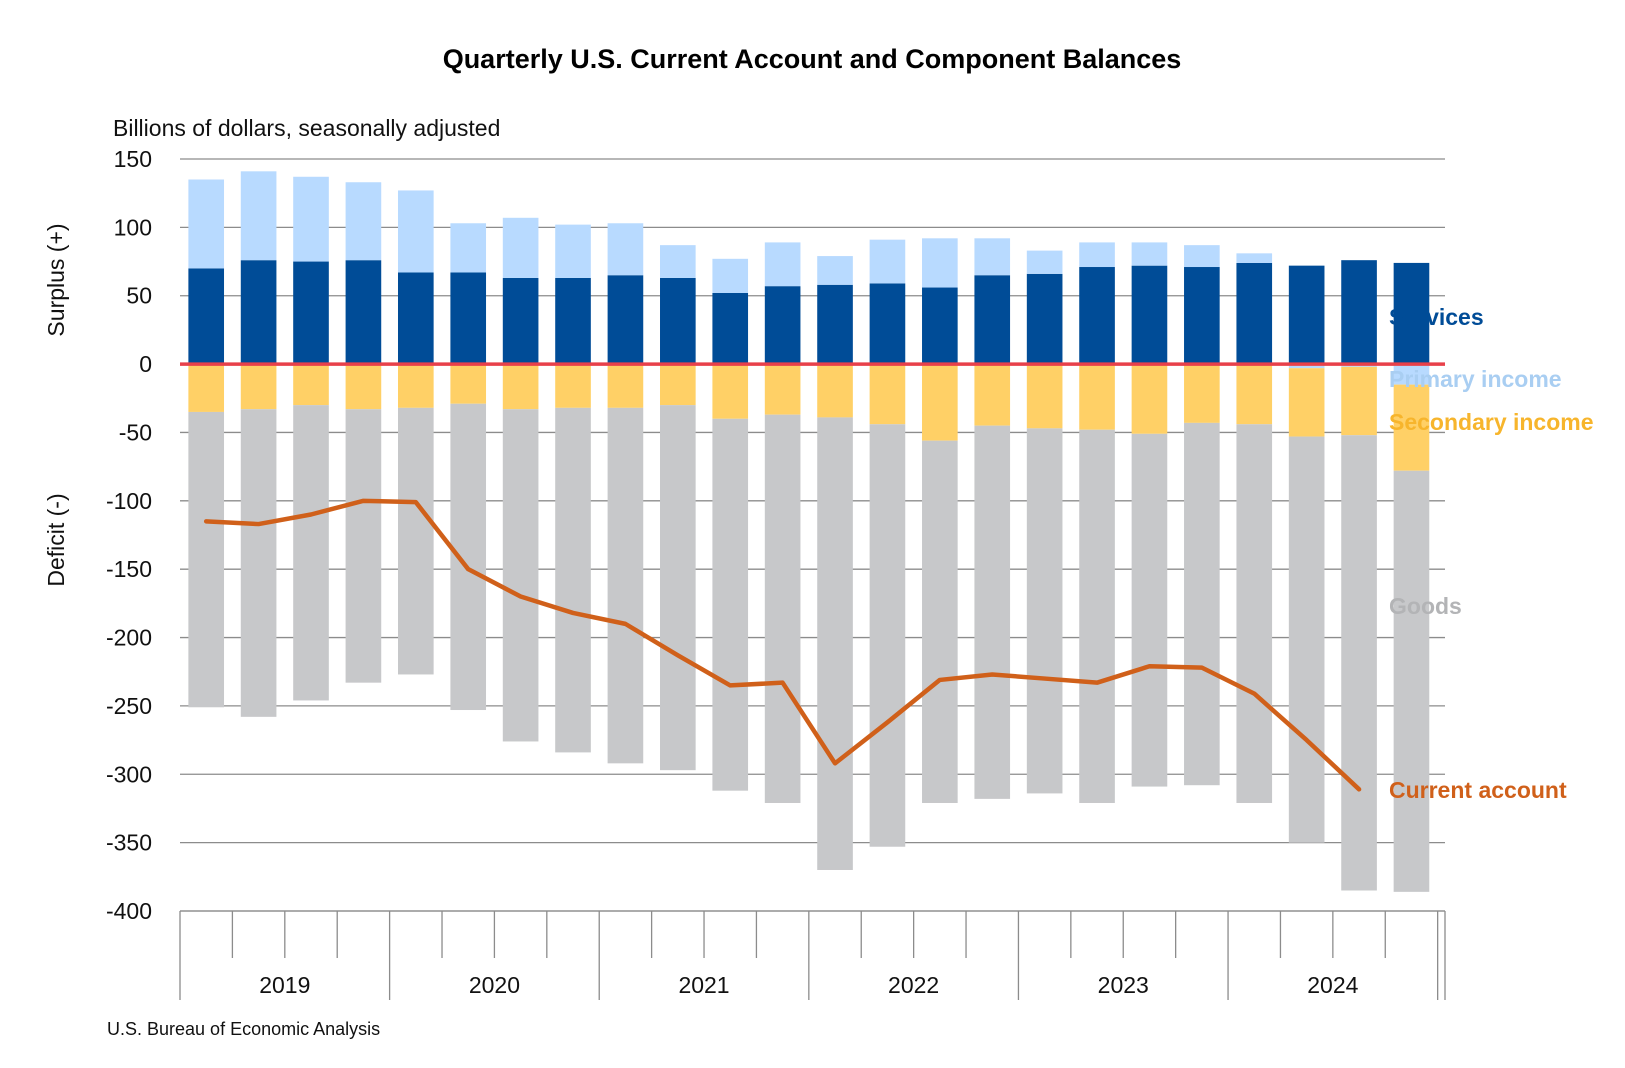  I want to click on y-tick-label: -50, so click(135, 432).